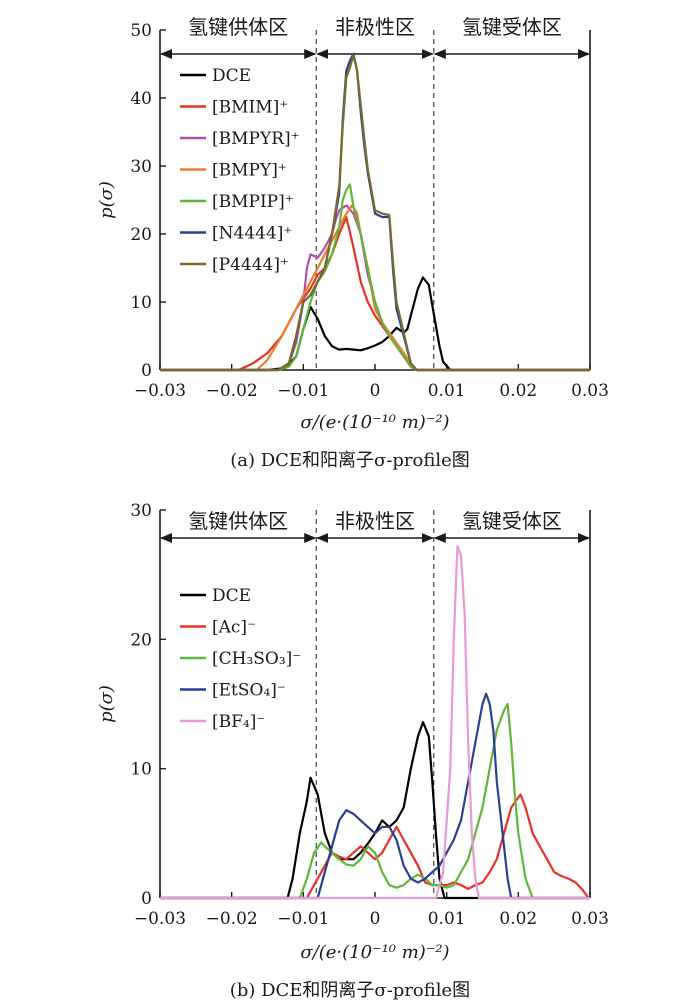 This screenshot has width=700, height=1008. What do you see at coordinates (141, 31) in the screenshot?
I see `y-tick-label: 50` at bounding box center [141, 31].